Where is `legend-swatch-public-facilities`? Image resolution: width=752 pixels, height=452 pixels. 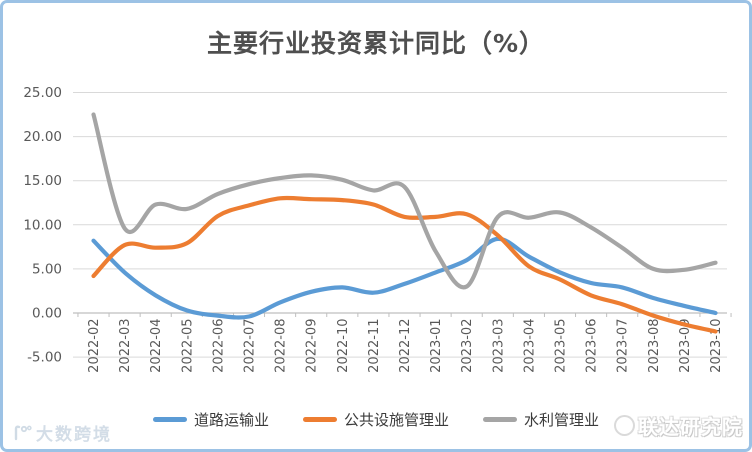 legend-swatch-public-facilities is located at coordinates (319, 419).